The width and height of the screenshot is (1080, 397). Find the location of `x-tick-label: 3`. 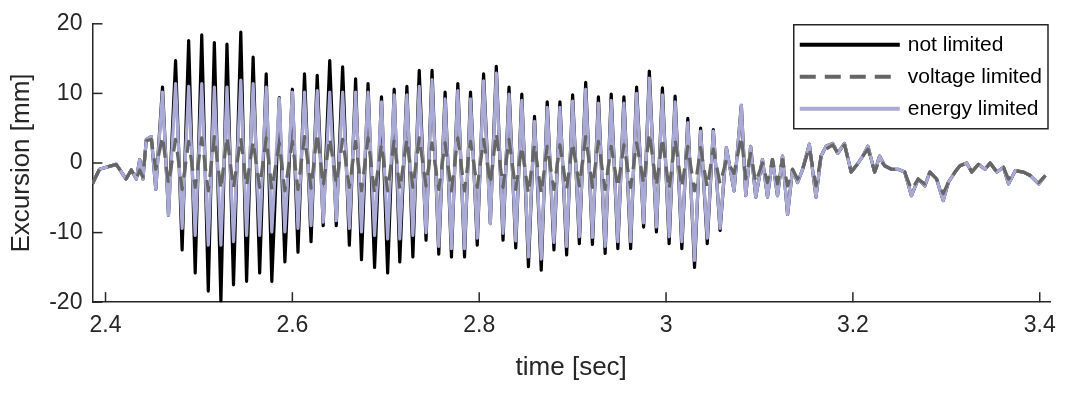

x-tick-label: 3 is located at coordinates (666, 324).